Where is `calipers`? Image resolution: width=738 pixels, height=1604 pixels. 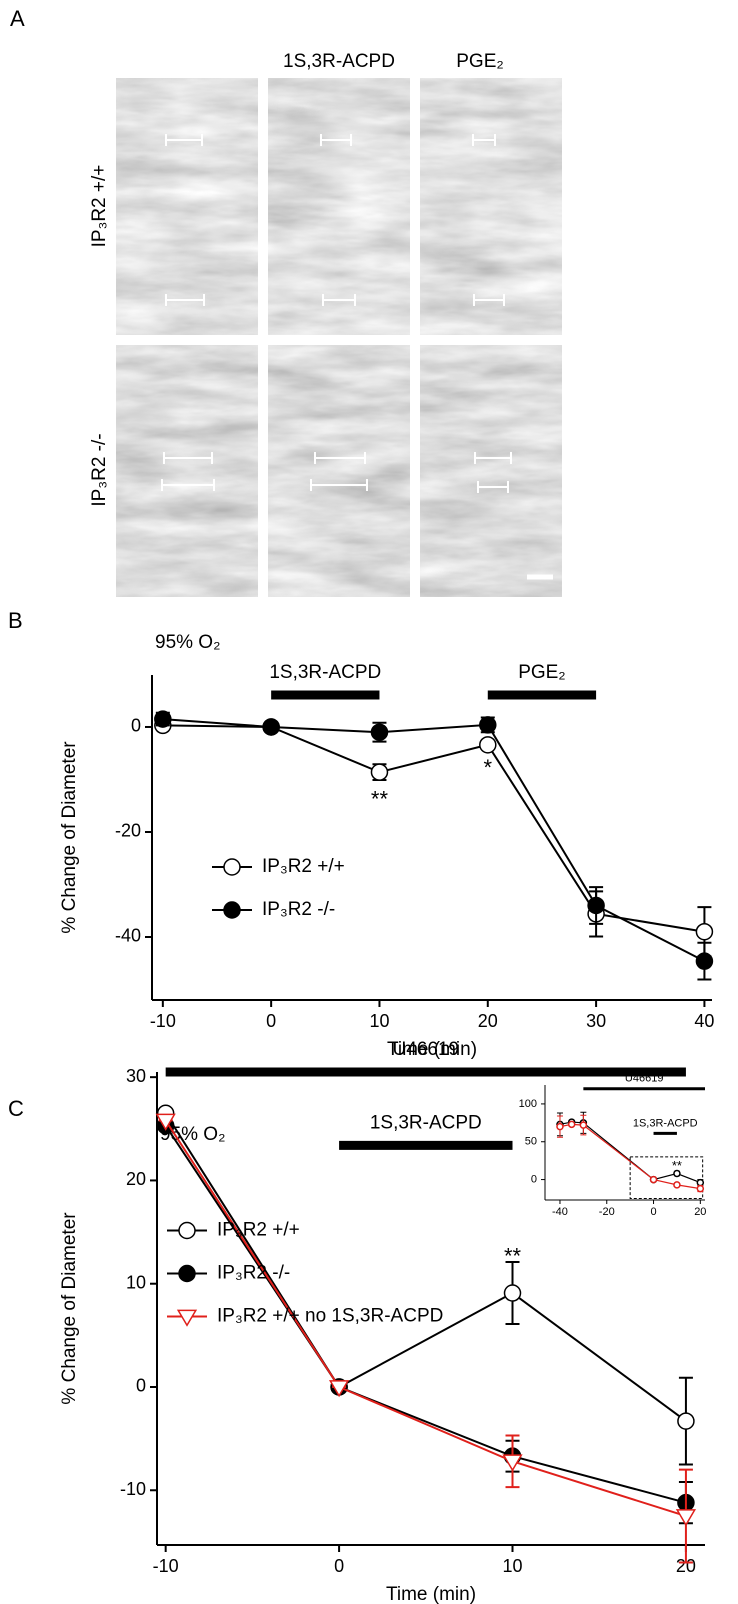 calipers is located at coordinates (357, 357).